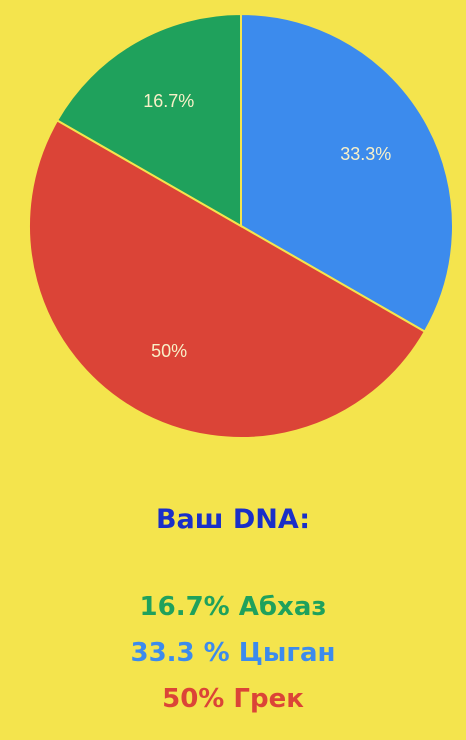  Describe the element at coordinates (233, 607) in the screenshot. I see `result-line-abkhaz: 16.7% Абхаз` at that location.